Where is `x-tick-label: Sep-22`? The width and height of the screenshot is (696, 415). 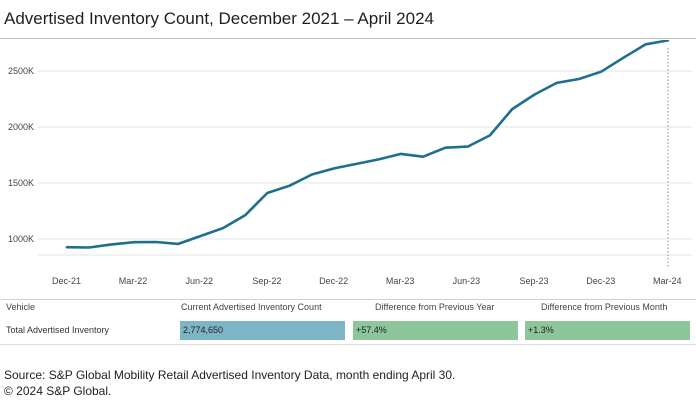 x-tick-label: Sep-22 is located at coordinates (266, 281).